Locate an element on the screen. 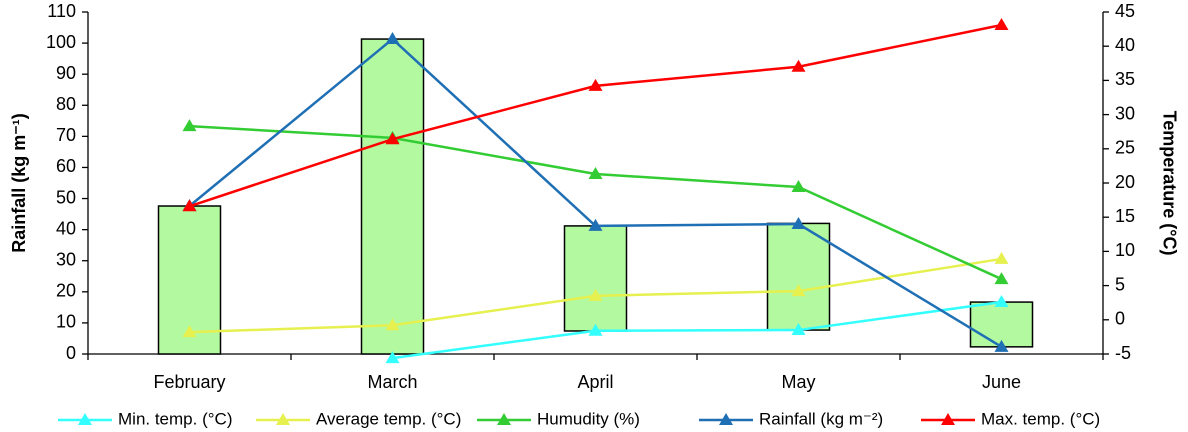 Image resolution: width=1188 pixels, height=432 pixels. y2-tick-label: 35 is located at coordinates (1125, 79).